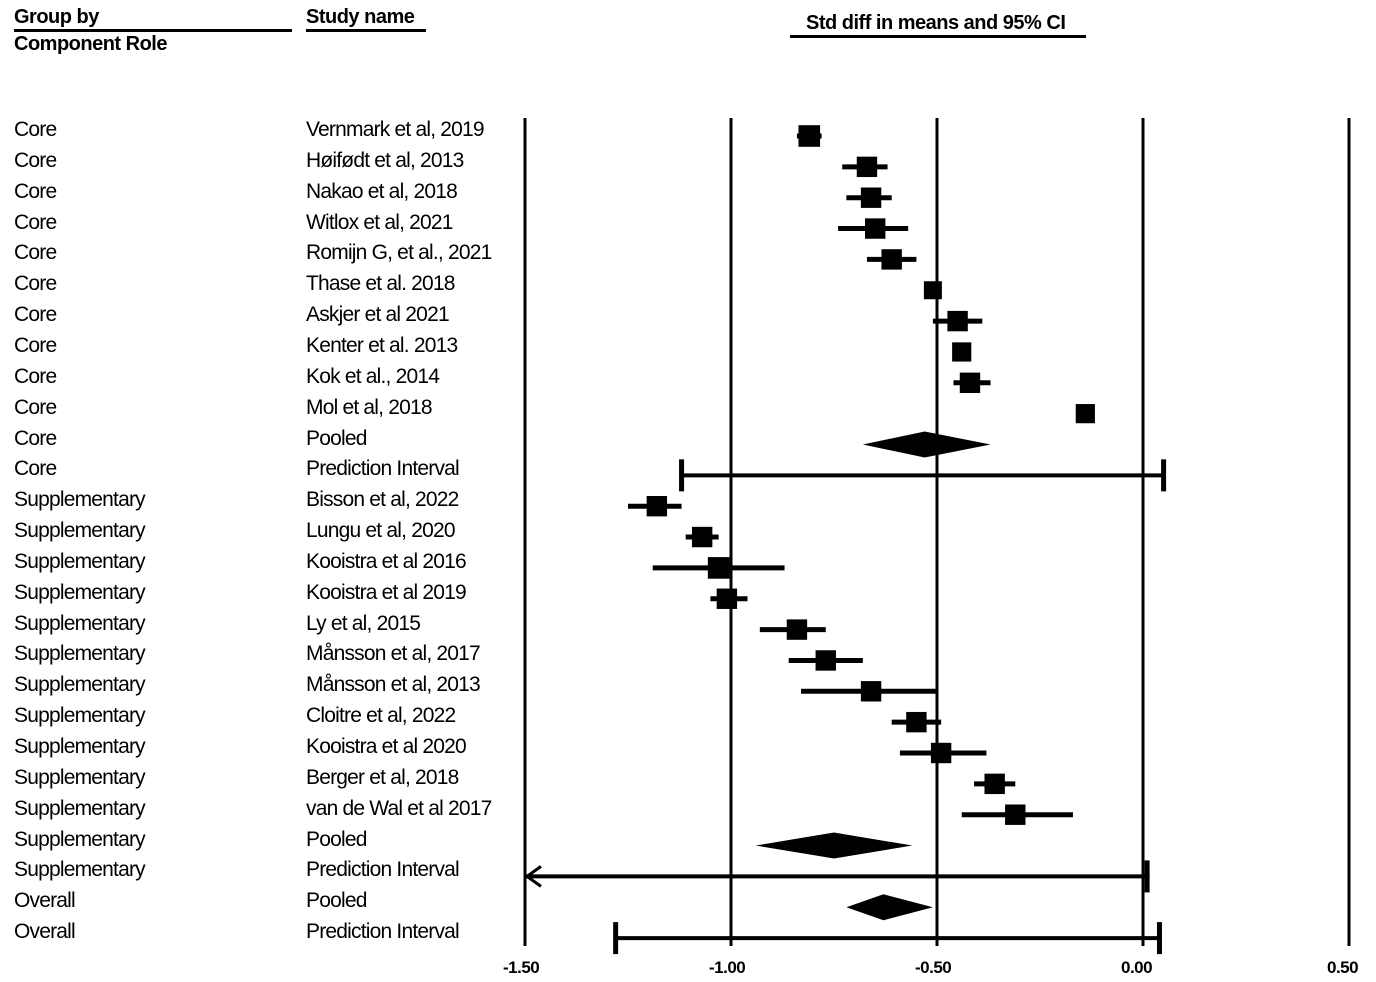 The image size is (1376, 982). What do you see at coordinates (386, 746) in the screenshot?
I see `study-label: Kooistra et al 2020` at bounding box center [386, 746].